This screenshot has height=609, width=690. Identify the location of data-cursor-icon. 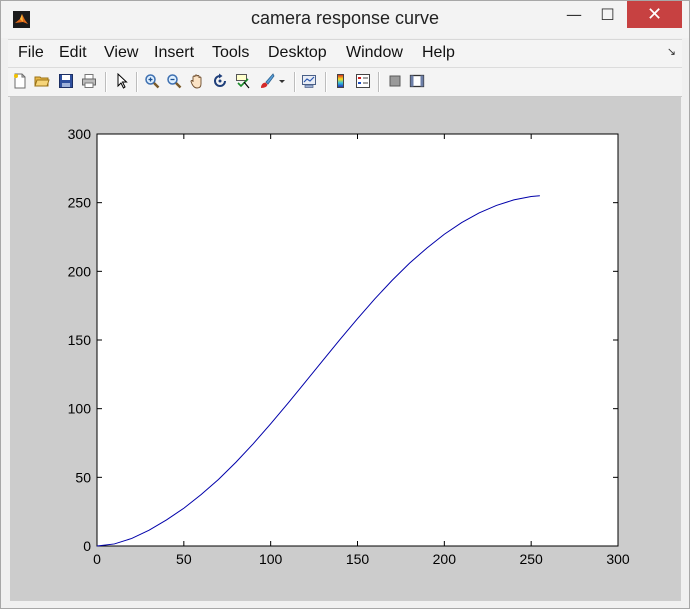
(243, 81).